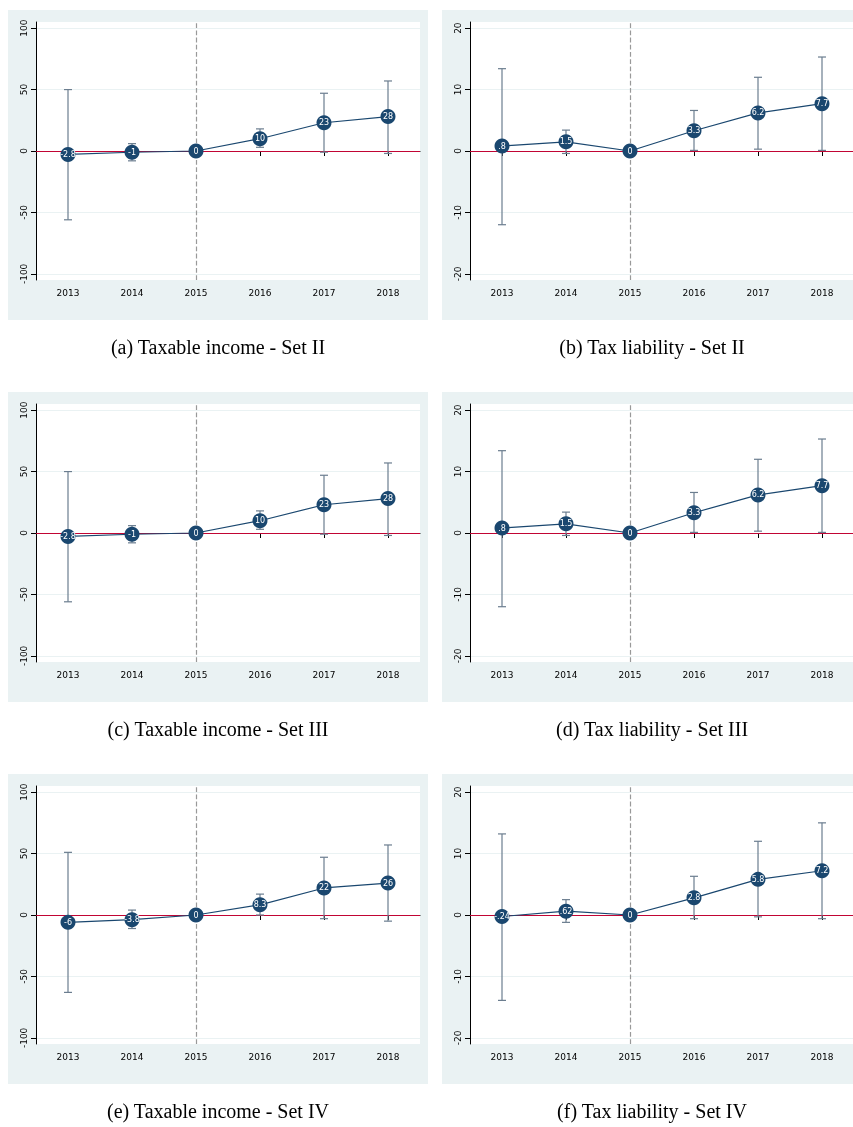  What do you see at coordinates (260, 521) in the screenshot?
I see `data-label: 10` at bounding box center [260, 521].